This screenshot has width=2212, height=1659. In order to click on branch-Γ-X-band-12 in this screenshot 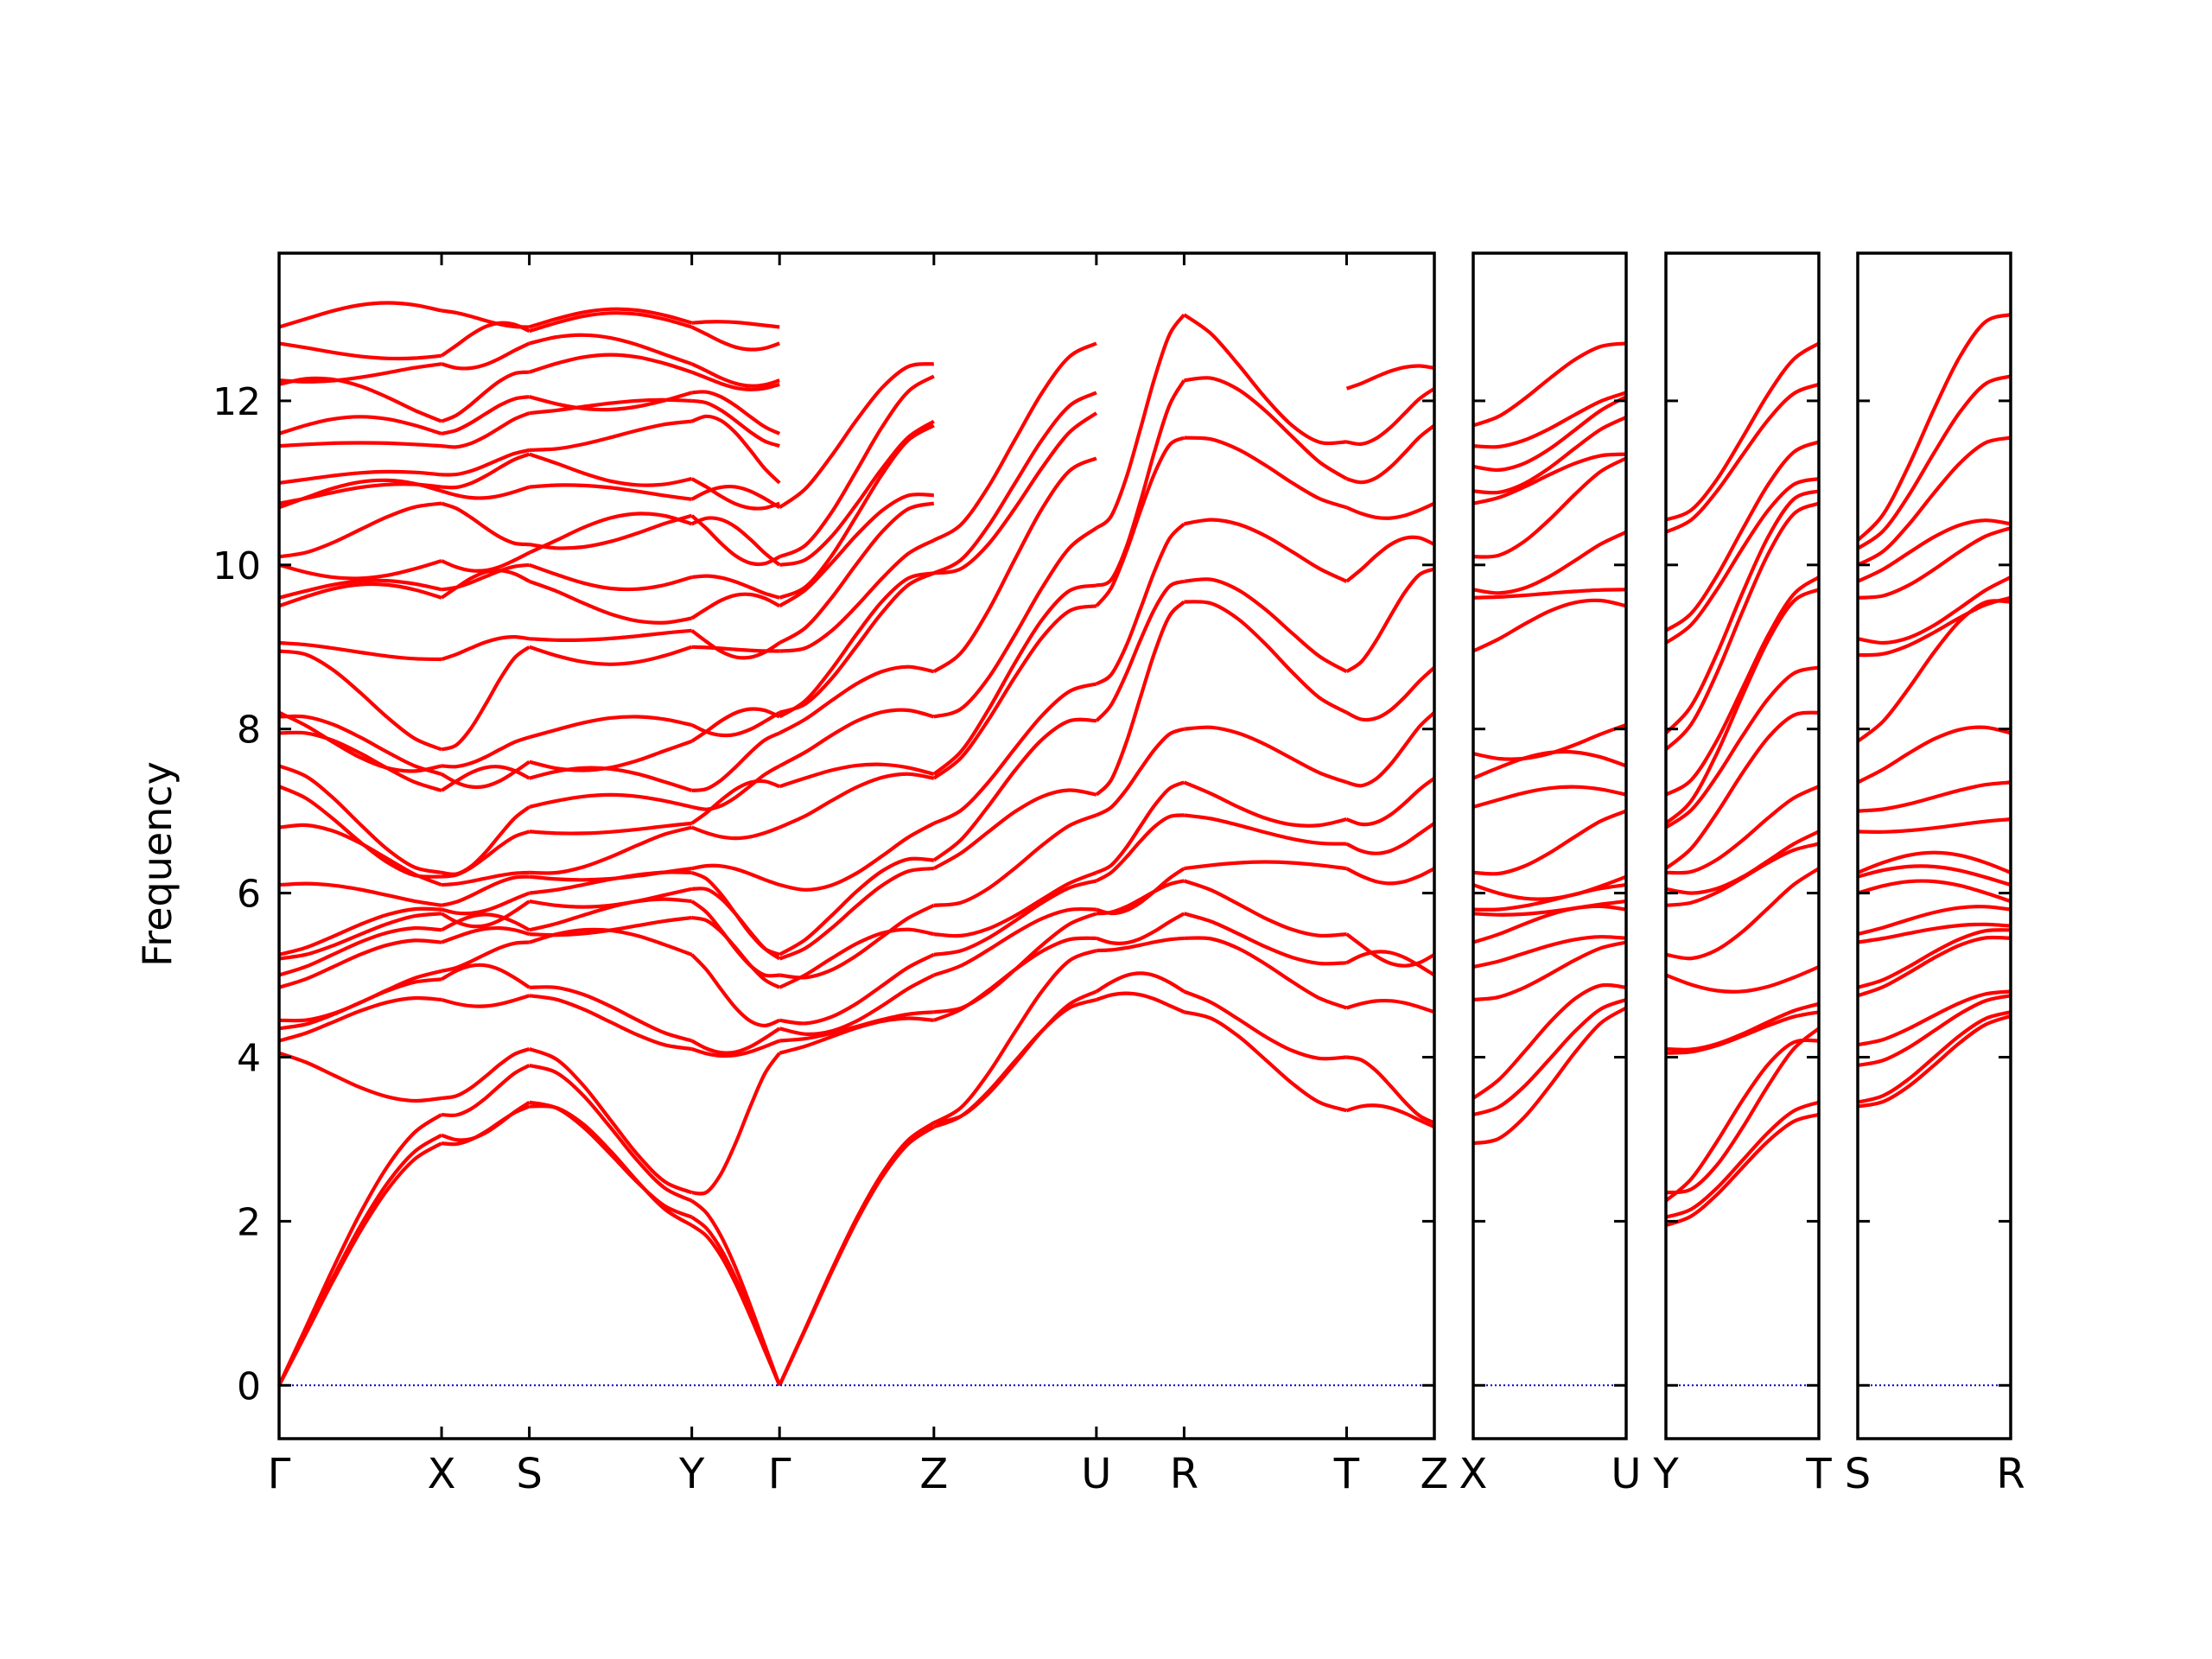, I will do `click(360, 894)`.